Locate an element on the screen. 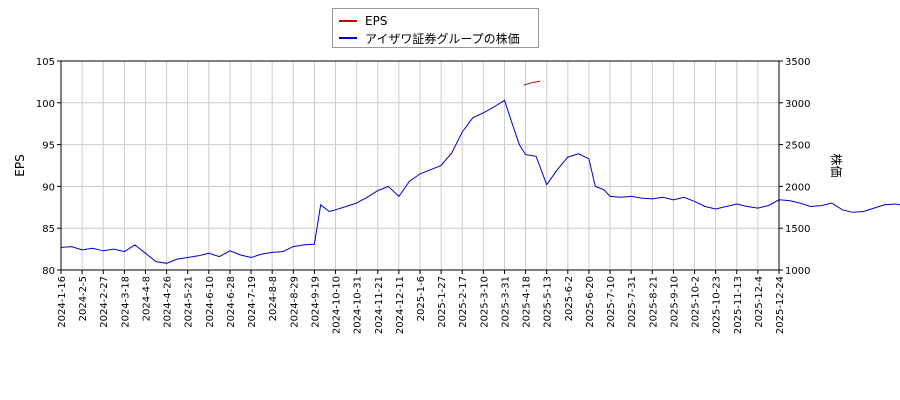  x-tick-label: 2024-6-10 is located at coordinates (210, 302).